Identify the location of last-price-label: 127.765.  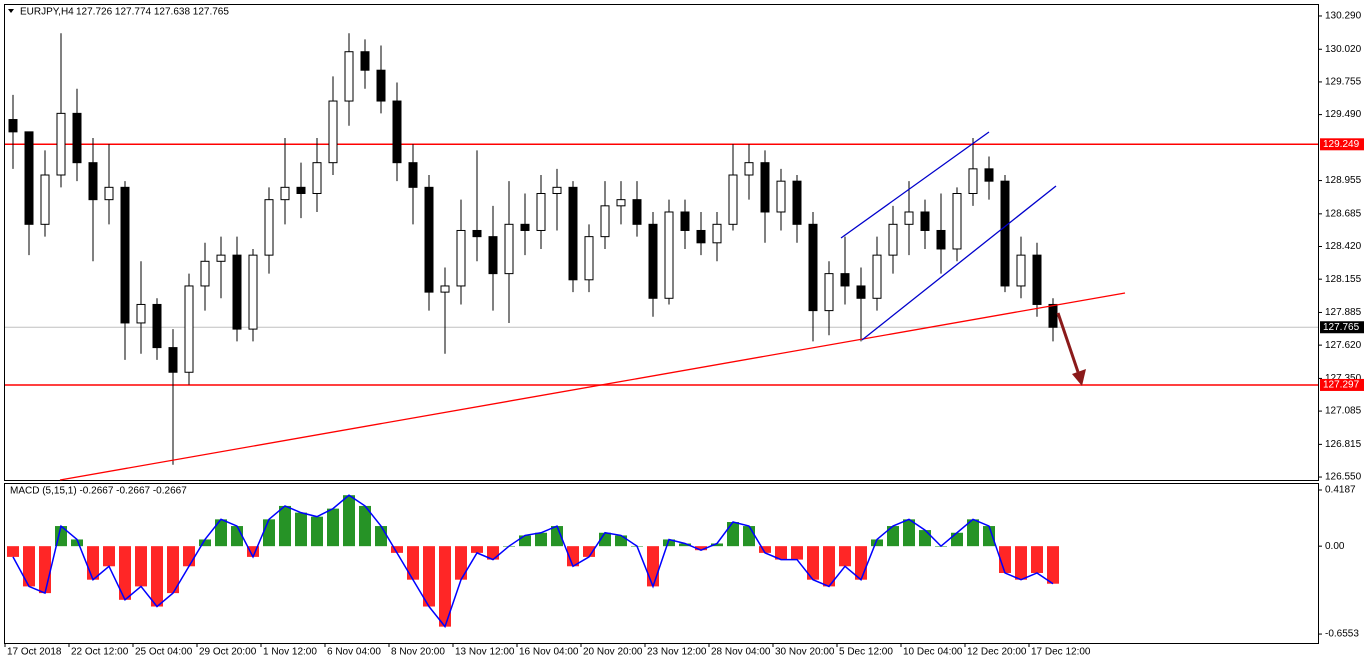
(1341, 327).